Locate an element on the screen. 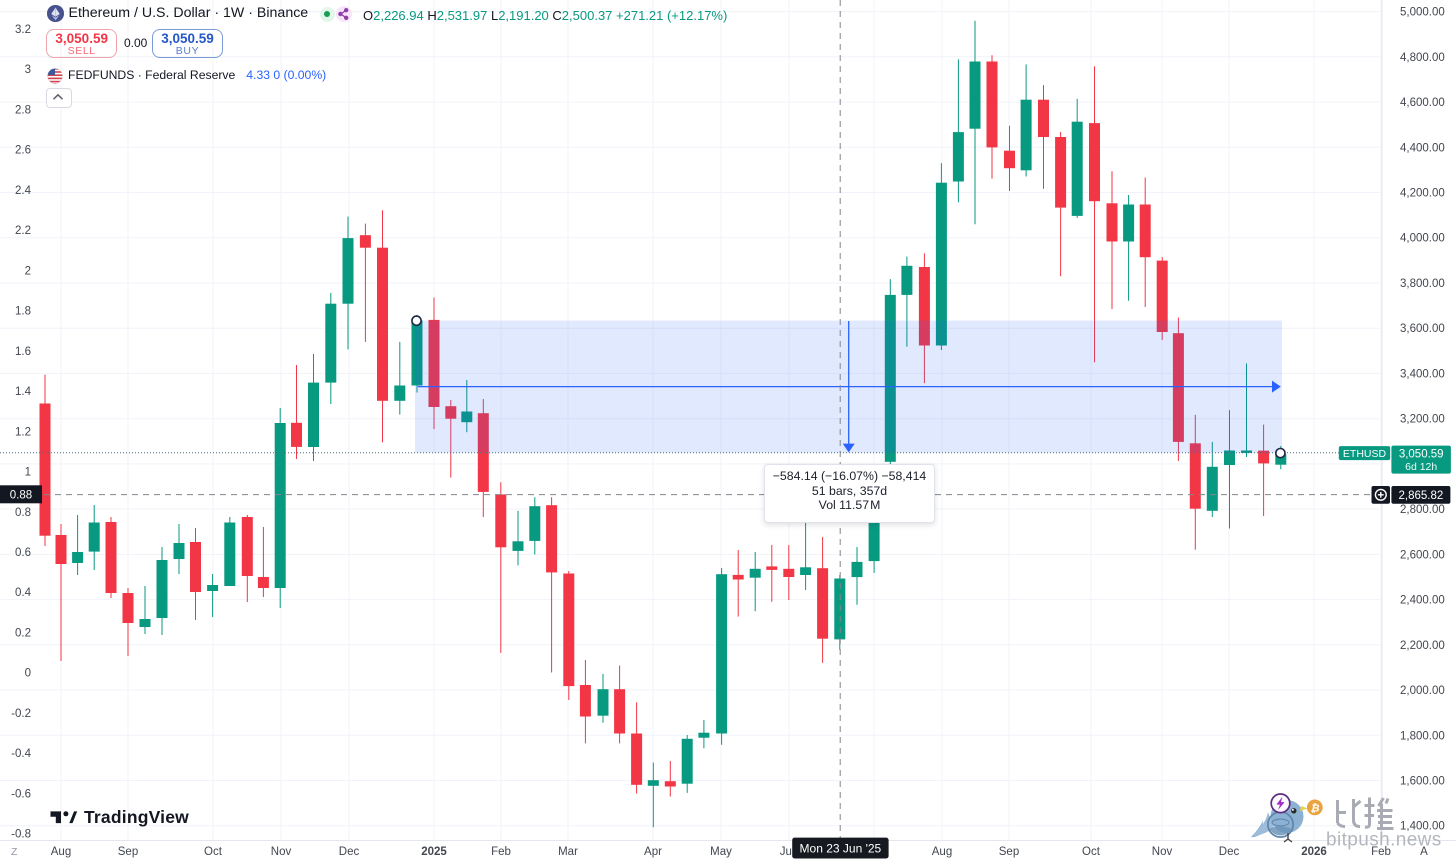  svg-text: 3,400.00 is located at coordinates (1422, 374).